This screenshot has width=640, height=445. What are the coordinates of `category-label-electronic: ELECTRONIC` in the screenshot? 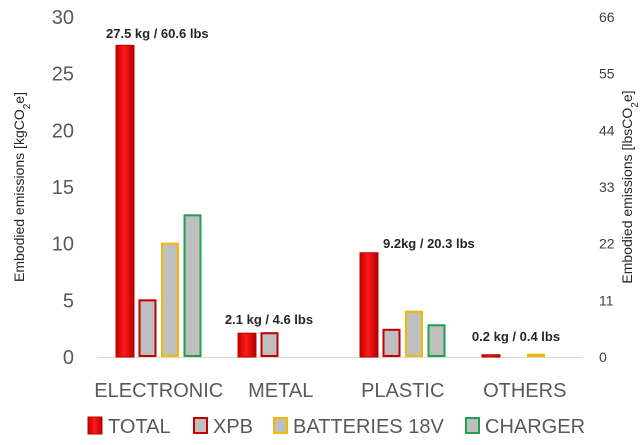 It's located at (158, 391).